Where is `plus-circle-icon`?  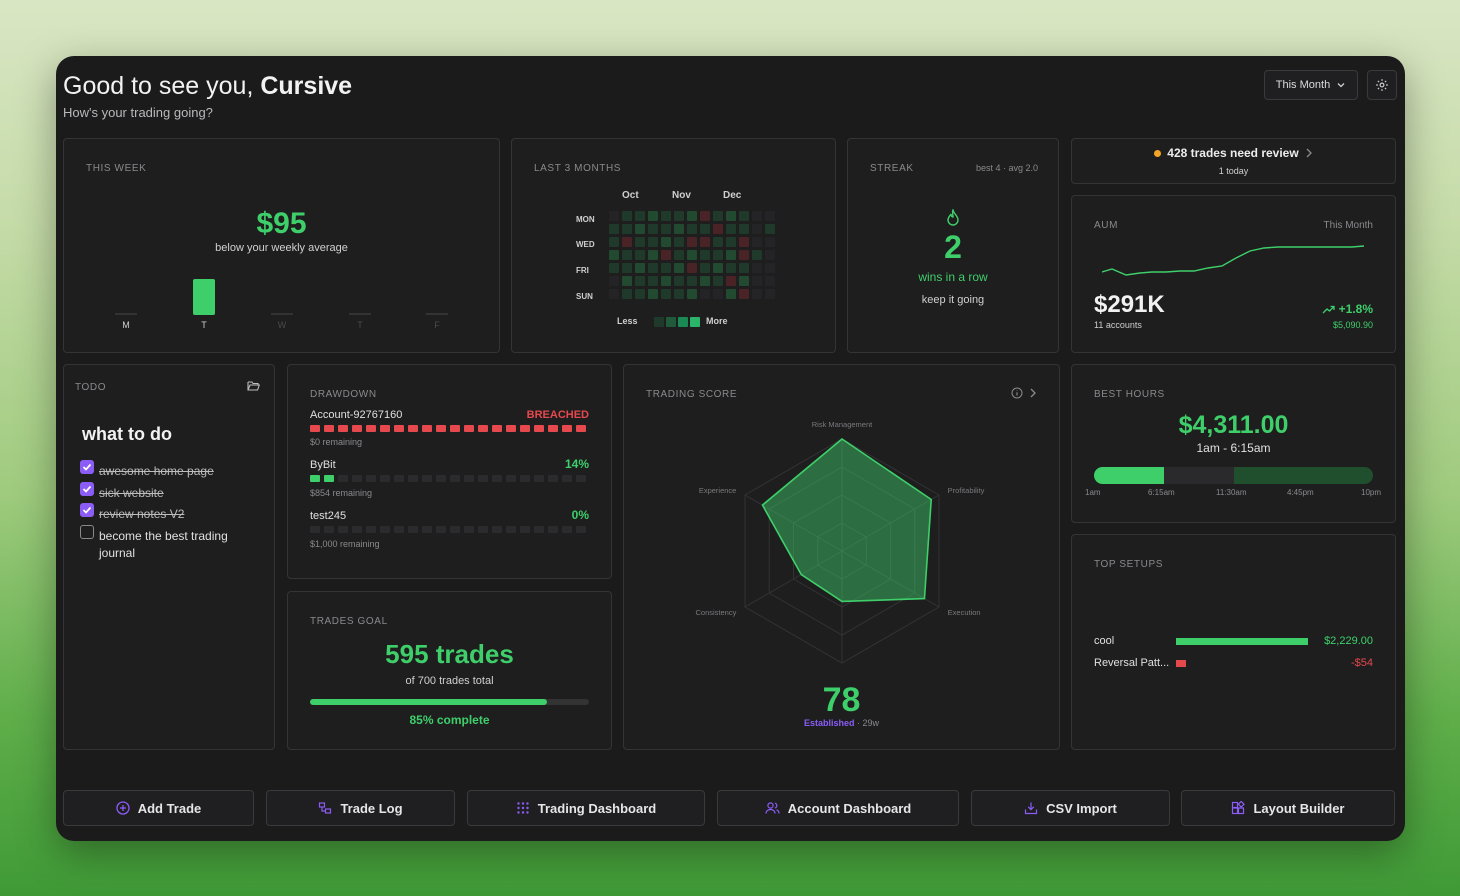 plus-circle-icon is located at coordinates (123, 808).